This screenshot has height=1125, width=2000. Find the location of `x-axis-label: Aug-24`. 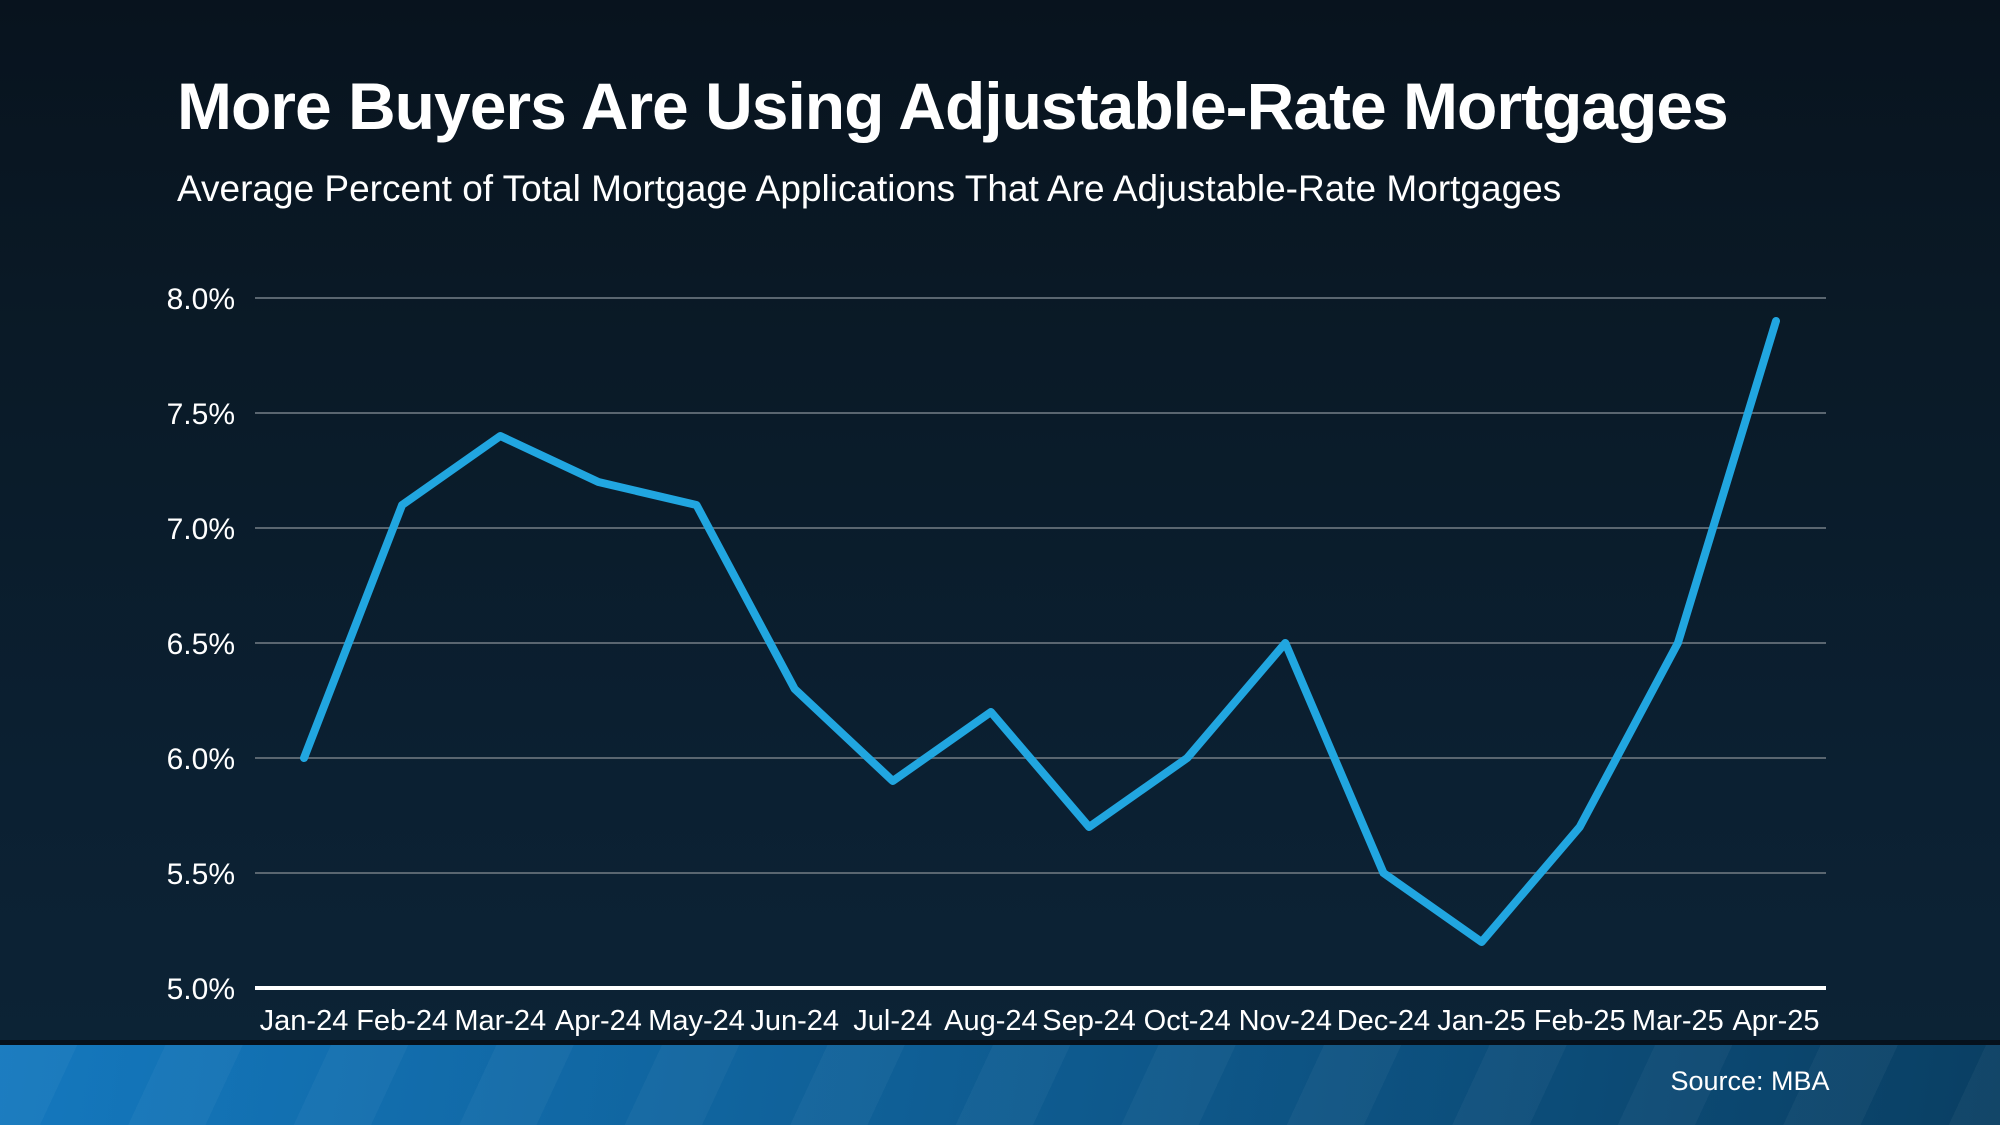

x-axis-label: Aug-24 is located at coordinates (991, 1021).